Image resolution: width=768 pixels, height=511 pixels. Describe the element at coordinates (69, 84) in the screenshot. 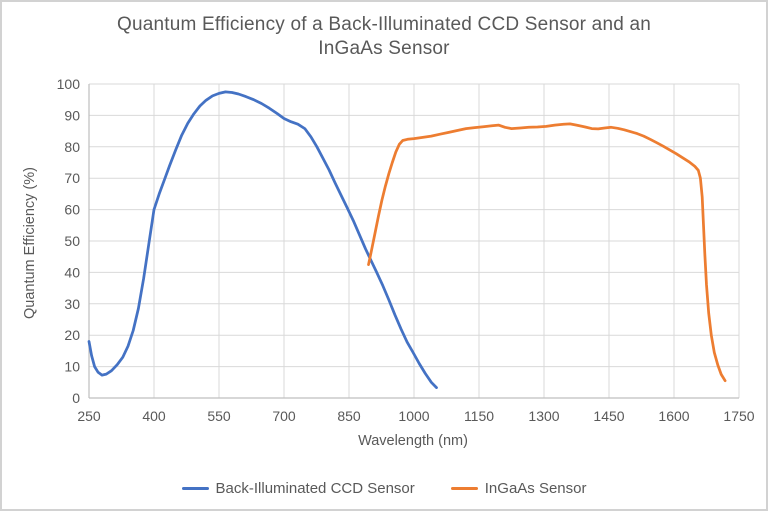

I see `y-tick-label: 100` at that location.